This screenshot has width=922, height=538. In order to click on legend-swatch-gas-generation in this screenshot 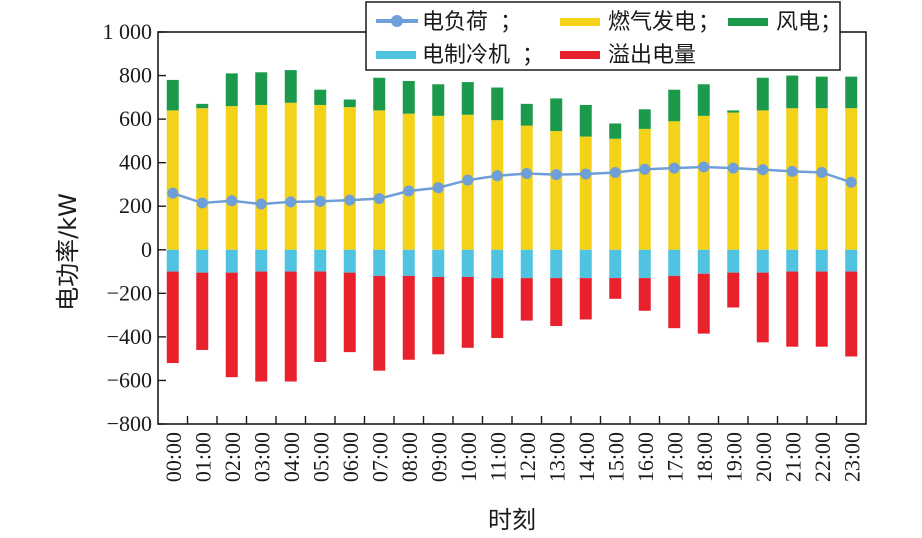, I will do `click(580, 22)`.